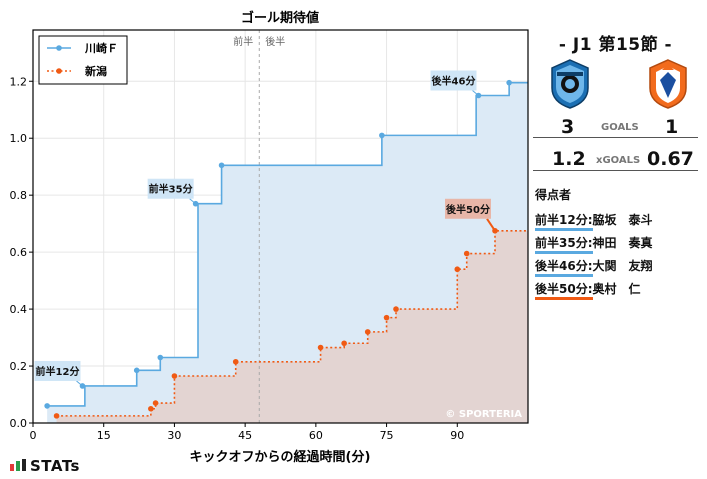 The image size is (707, 479). What do you see at coordinates (19, 252) in the screenshot?
I see `y-tick-label: 0.6` at bounding box center [19, 252].